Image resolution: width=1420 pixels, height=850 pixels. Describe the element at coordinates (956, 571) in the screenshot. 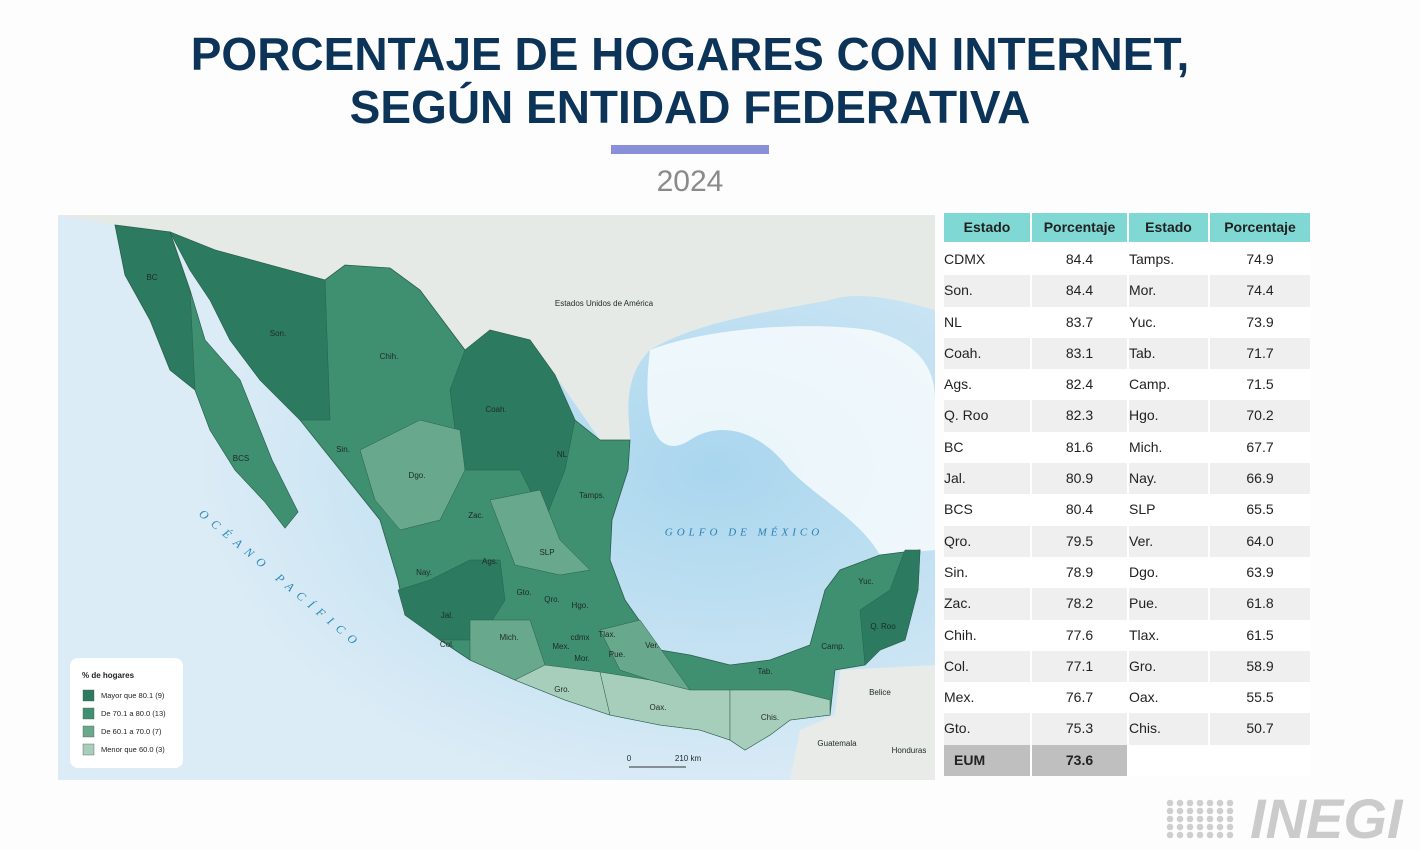

I see `table-cell: Sin.` at that location.